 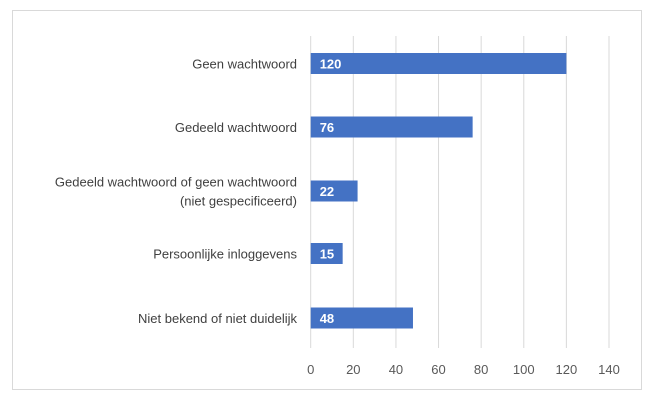 I want to click on data-label: 120, so click(x=331, y=64).